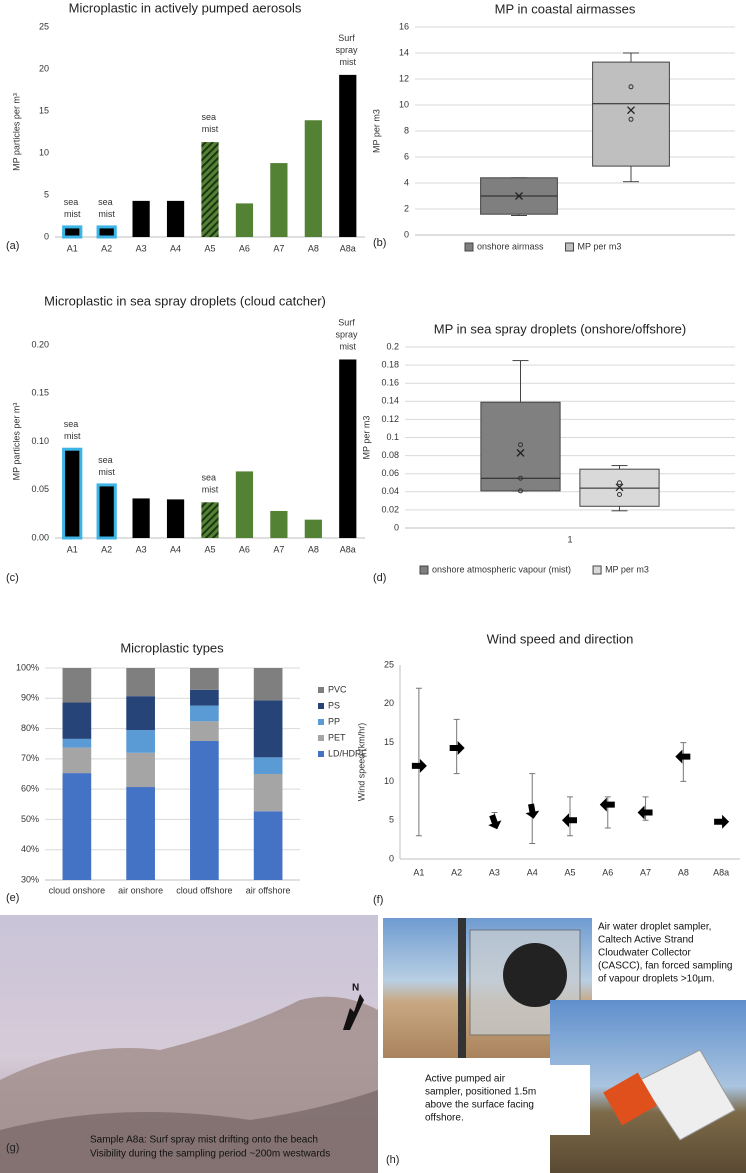 The image size is (746, 1173). What do you see at coordinates (16, 442) in the screenshot?
I see `y-axis-label: MP particles per m³` at bounding box center [16, 442].